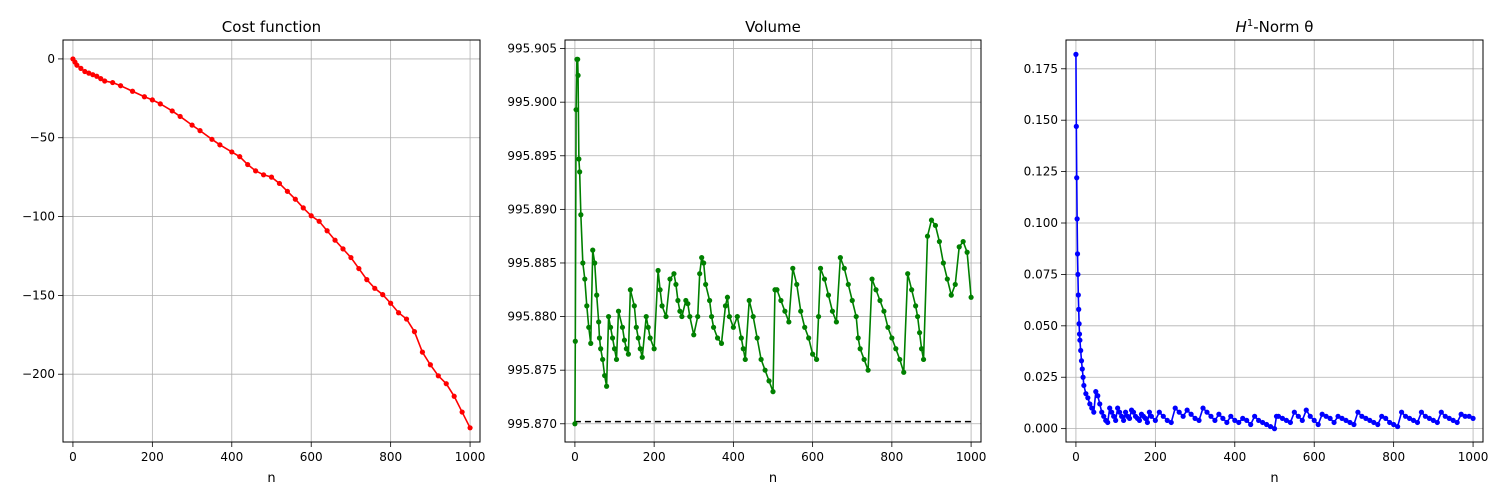 The image size is (1500, 500). What do you see at coordinates (1041, 120) in the screenshot?
I see `tick-label-y-h1-norm: 0.150` at bounding box center [1041, 120].